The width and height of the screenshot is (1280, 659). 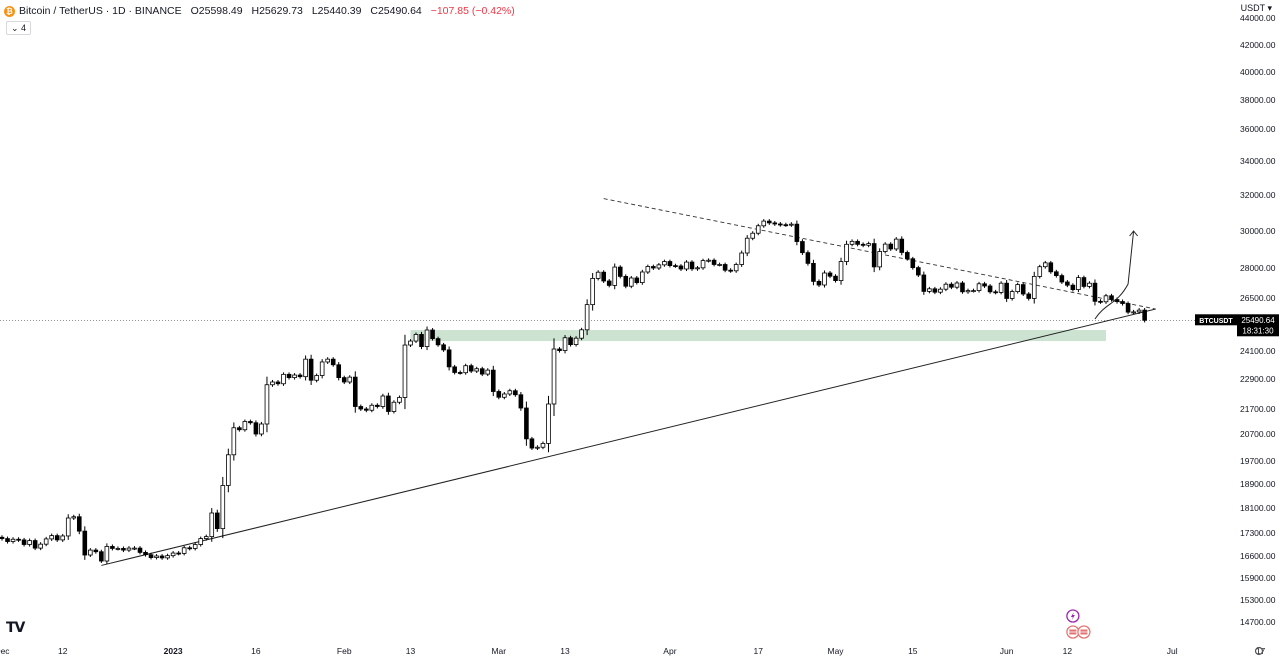 I want to click on y-axis-tick-label: 14700.00, so click(x=1258, y=622).